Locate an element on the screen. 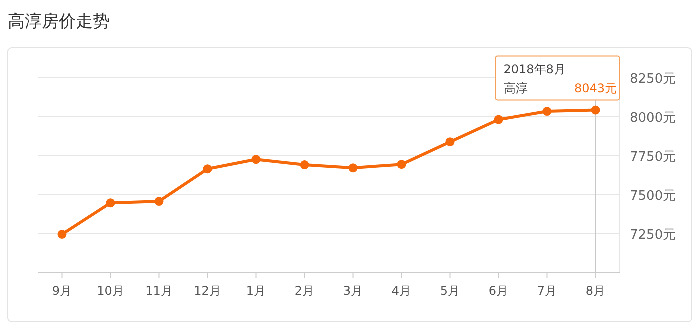 The image size is (700, 330). y-tick-label: 8250元 is located at coordinates (653, 79).